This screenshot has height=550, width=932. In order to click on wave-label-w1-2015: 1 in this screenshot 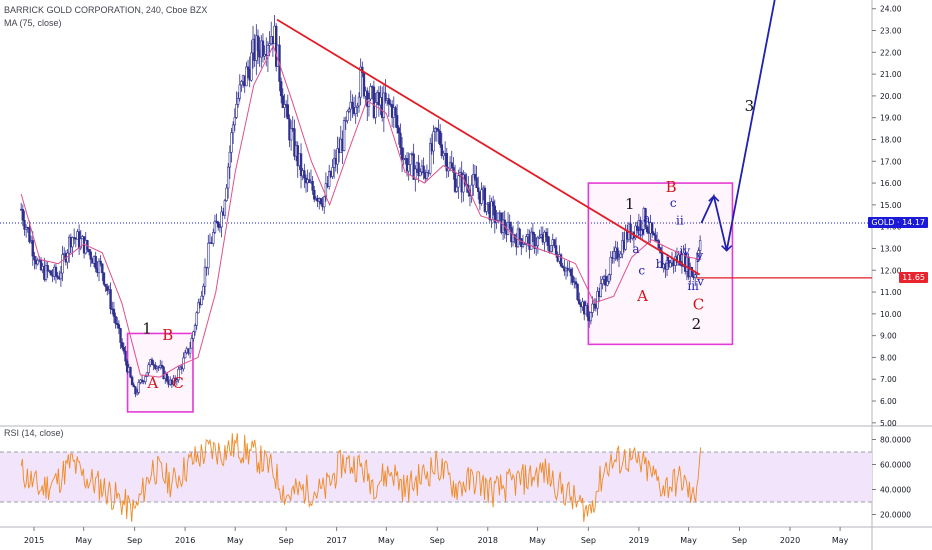, I will do `click(147, 328)`.